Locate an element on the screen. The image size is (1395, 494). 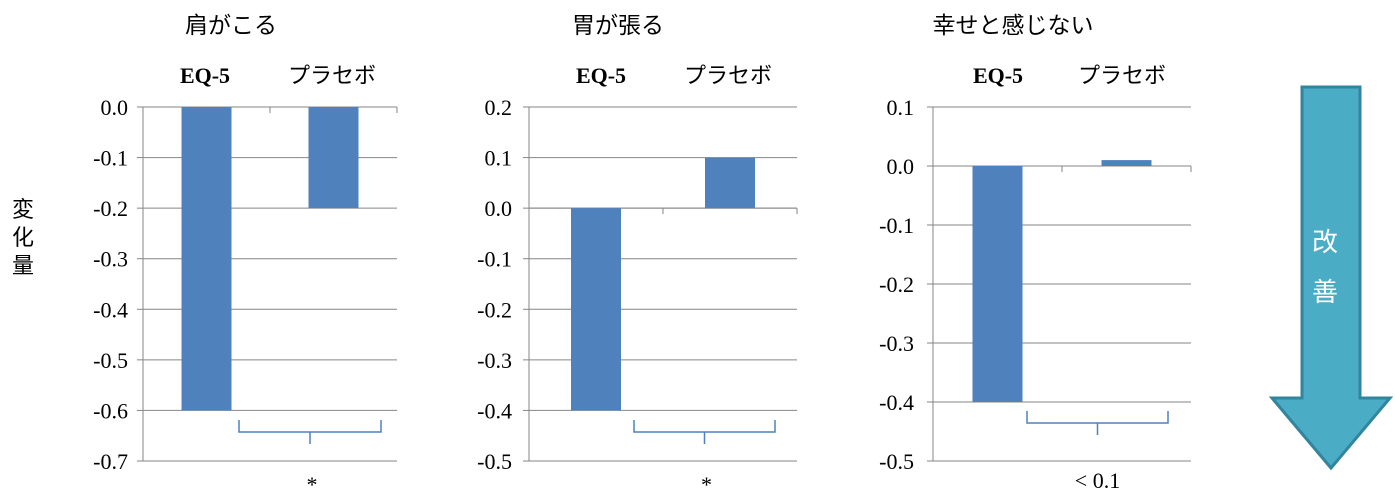
y-tick-label: 0.2 is located at coordinates (499, 107).